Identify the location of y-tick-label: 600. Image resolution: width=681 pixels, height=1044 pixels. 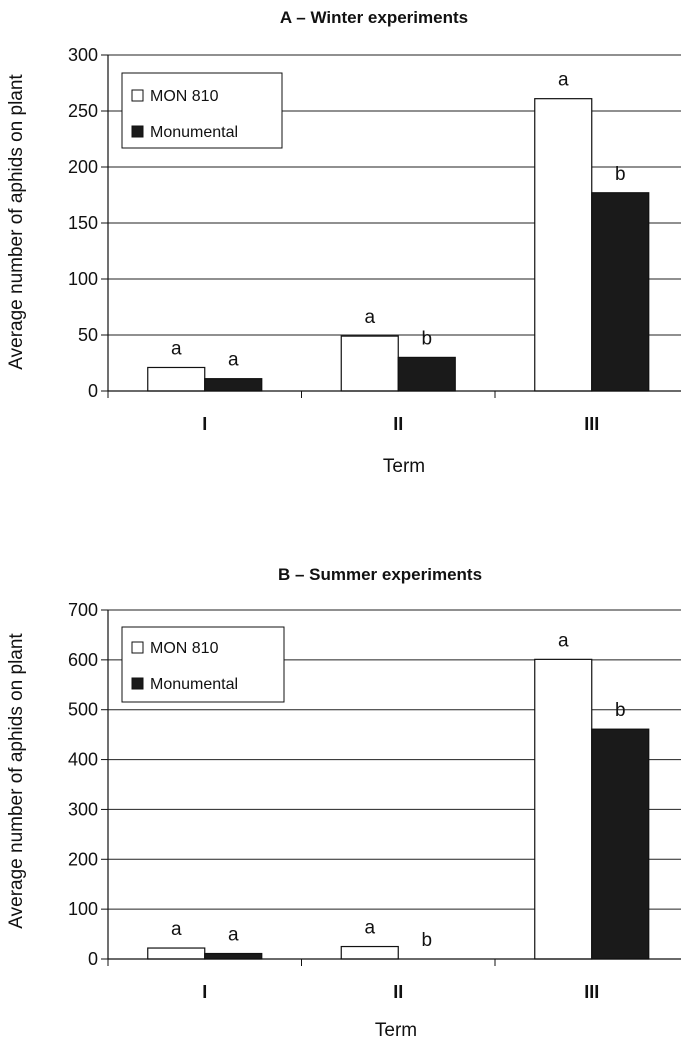
(83, 660).